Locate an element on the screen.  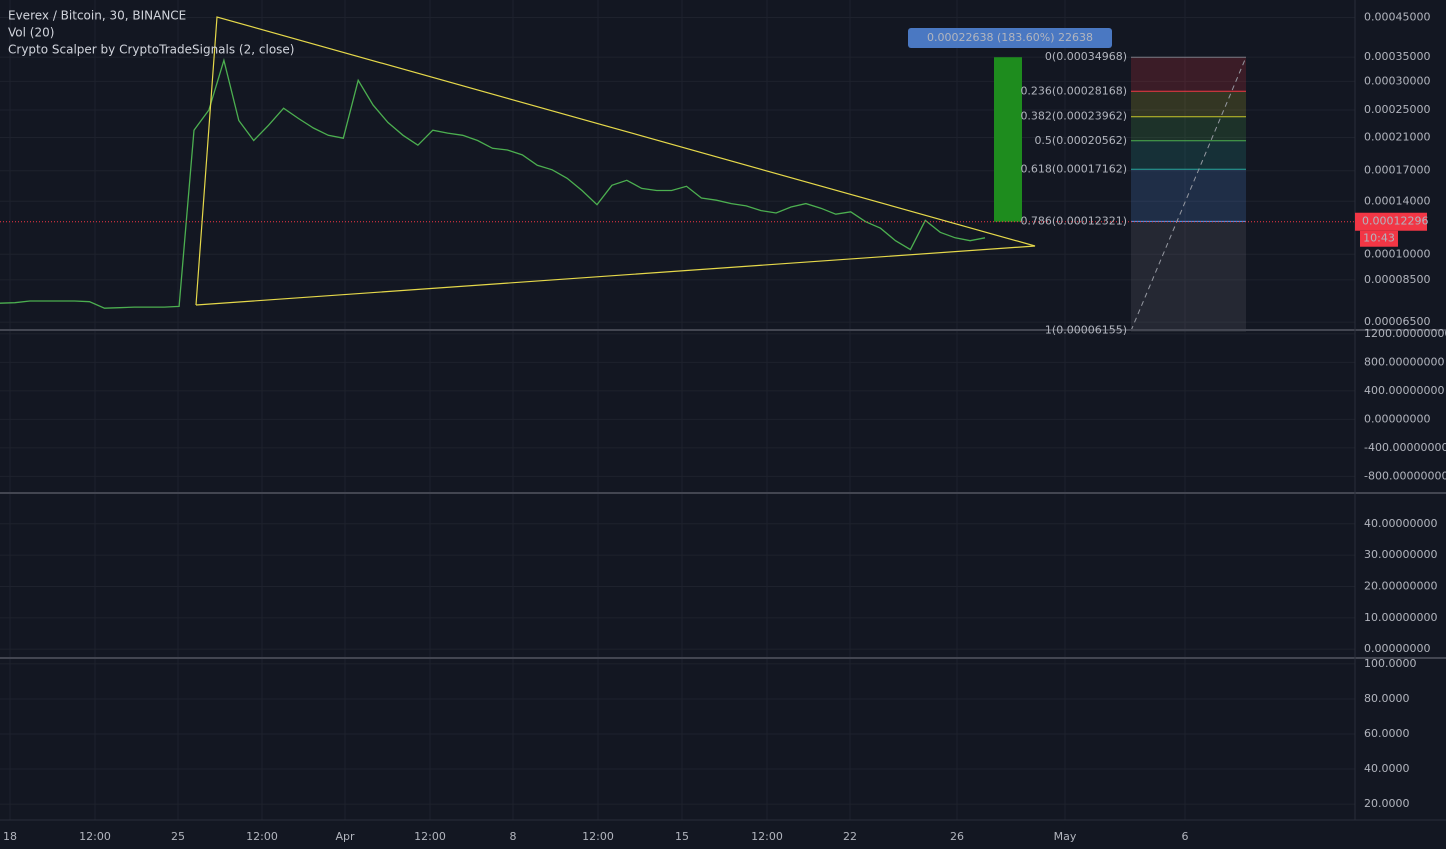
volume-legend: Vol (20) is located at coordinates (31, 33).